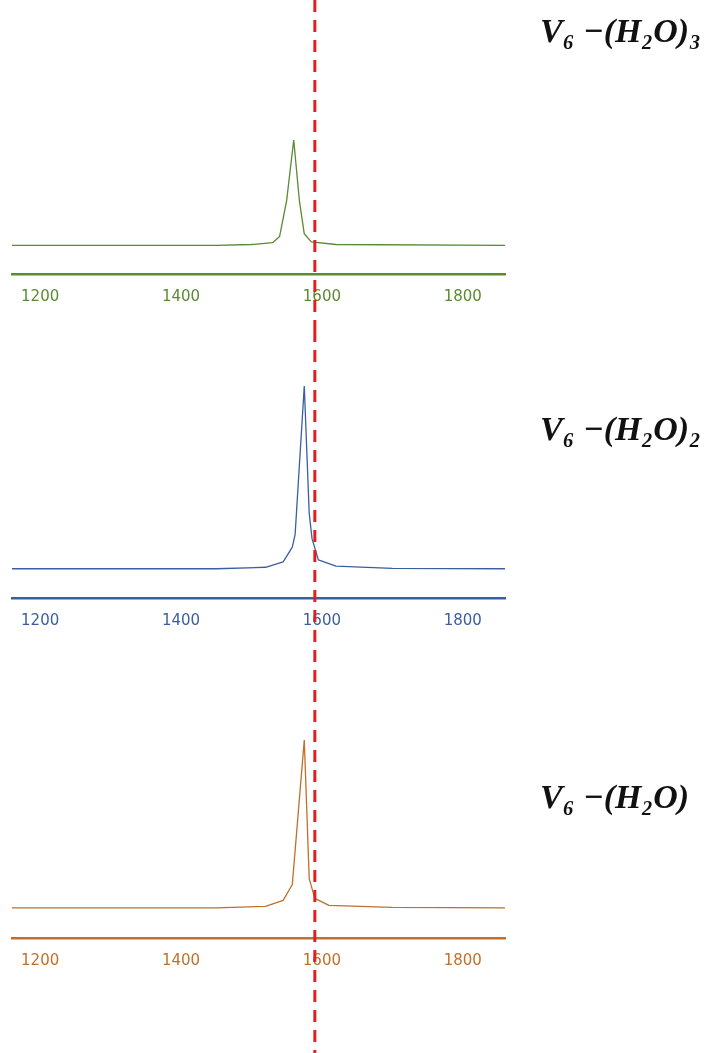 The height and width of the screenshot is (1053, 728). What do you see at coordinates (321, 295) in the screenshot?
I see `x-tick-label: 1600` at bounding box center [321, 295].